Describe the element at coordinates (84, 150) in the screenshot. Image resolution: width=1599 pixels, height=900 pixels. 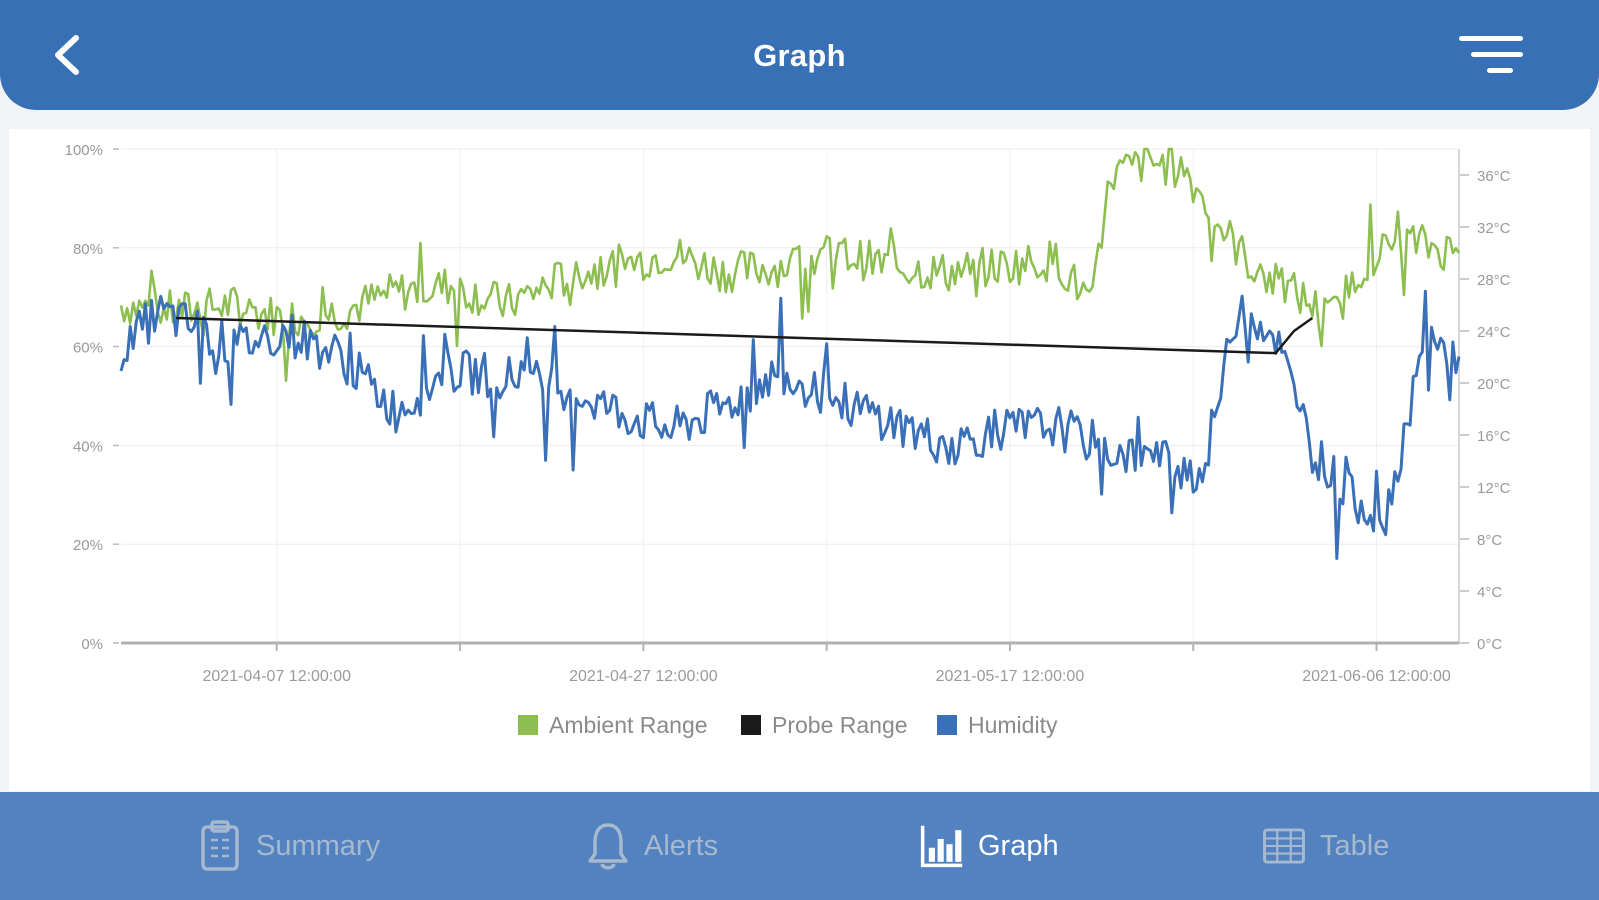
I see `y-left-tick-label: 100%` at that location.